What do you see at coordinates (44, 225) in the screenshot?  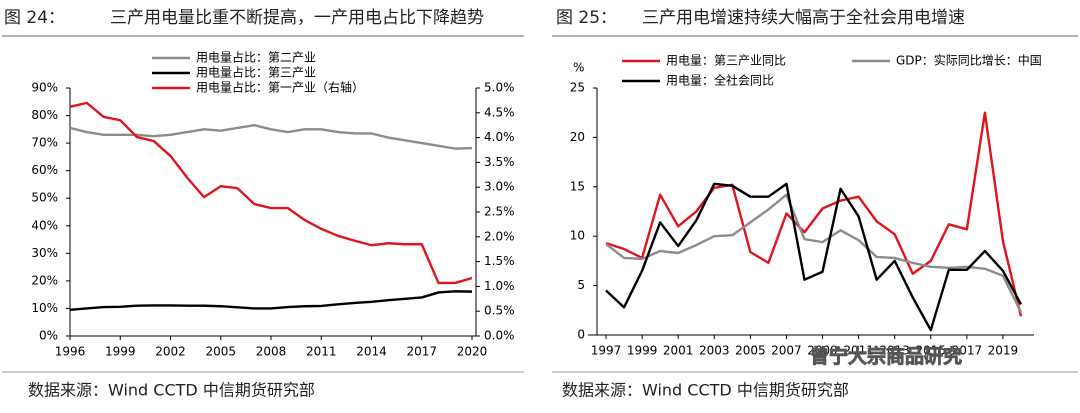 I see `y-tick-label: 40%` at bounding box center [44, 225].